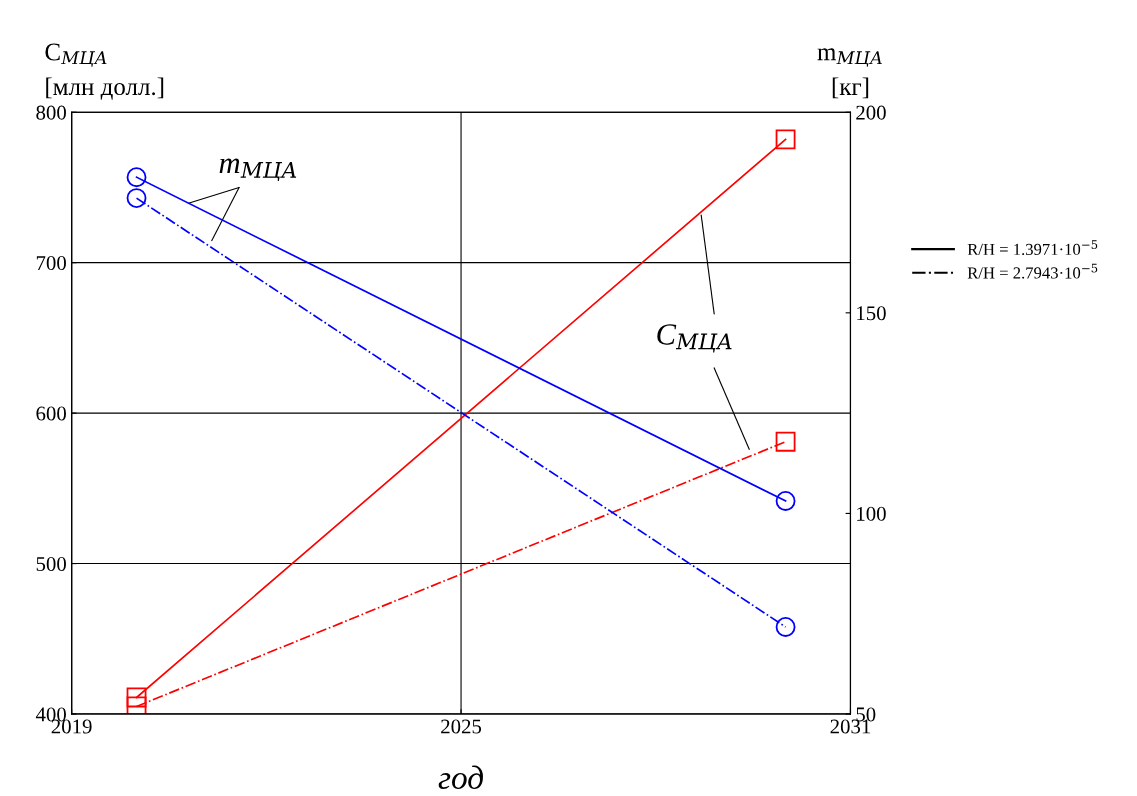 This screenshot has width=1137, height=796. What do you see at coordinates (460, 777) in the screenshot?
I see `x-axis-title: год` at bounding box center [460, 777].